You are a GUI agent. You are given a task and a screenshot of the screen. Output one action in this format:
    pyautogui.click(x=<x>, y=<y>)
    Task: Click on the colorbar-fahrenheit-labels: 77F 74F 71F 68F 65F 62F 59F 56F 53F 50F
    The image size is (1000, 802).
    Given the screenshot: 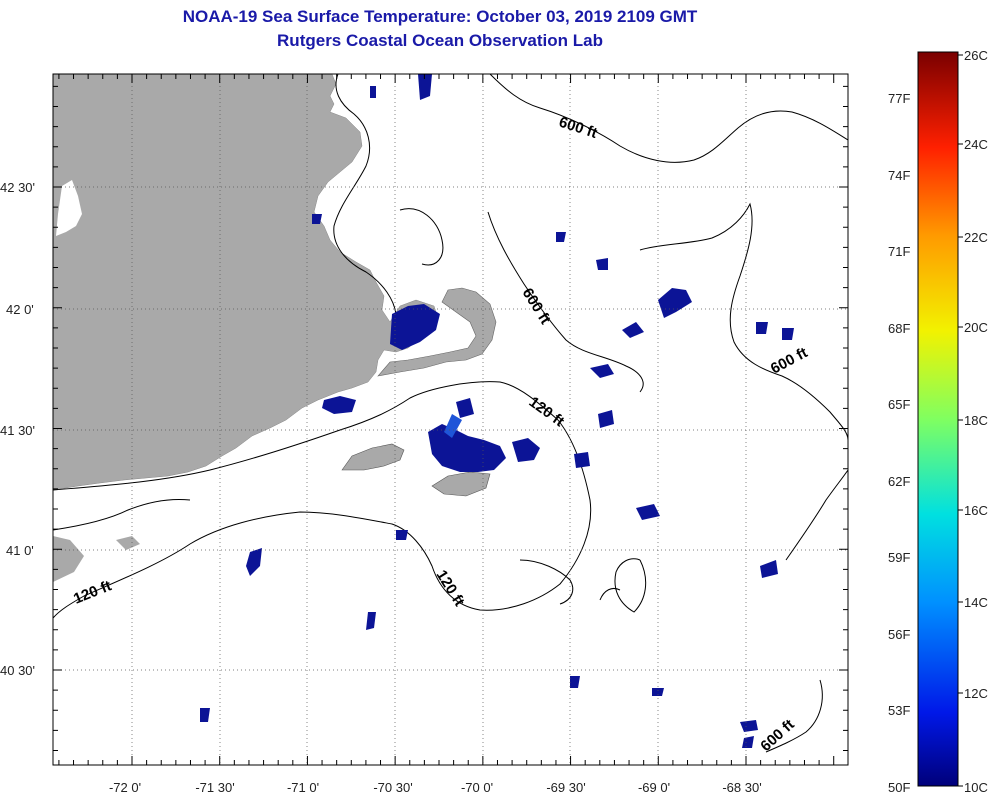 What is the action you would take?
    pyautogui.click(x=899, y=443)
    